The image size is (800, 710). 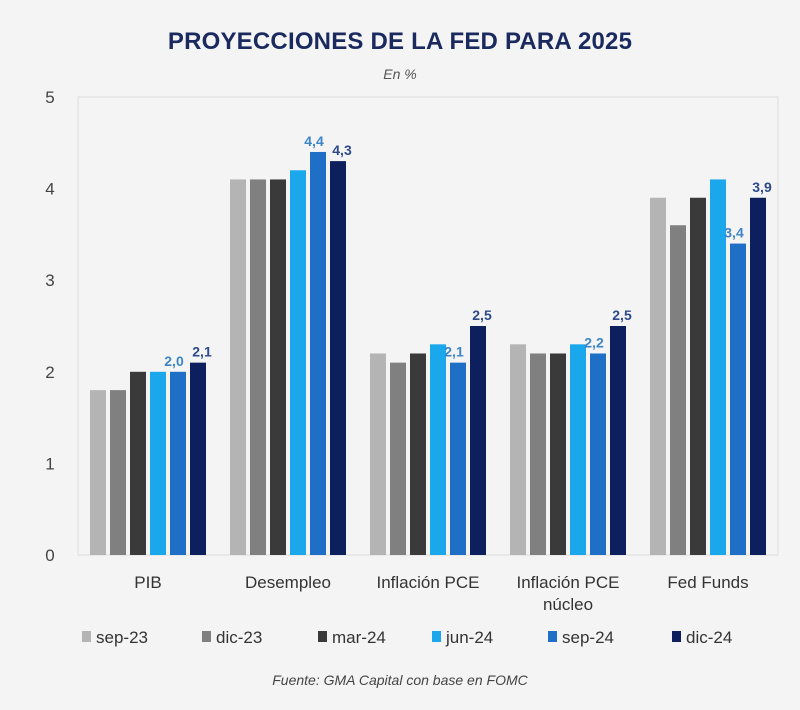 I want to click on y-tick-label: 0, so click(x=49, y=555).